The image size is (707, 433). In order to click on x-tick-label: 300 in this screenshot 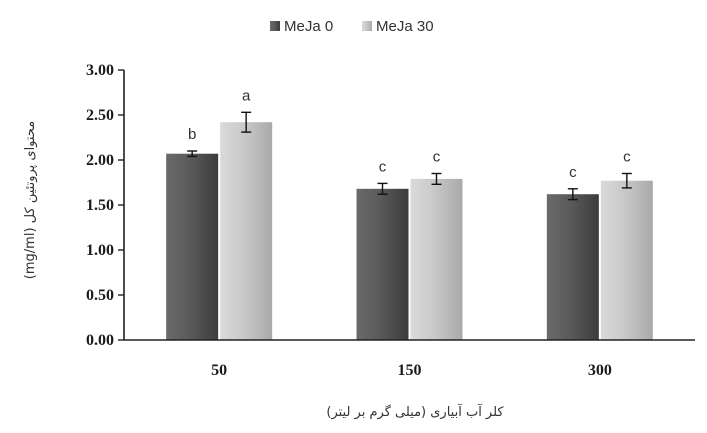, I will do `click(600, 370)`.